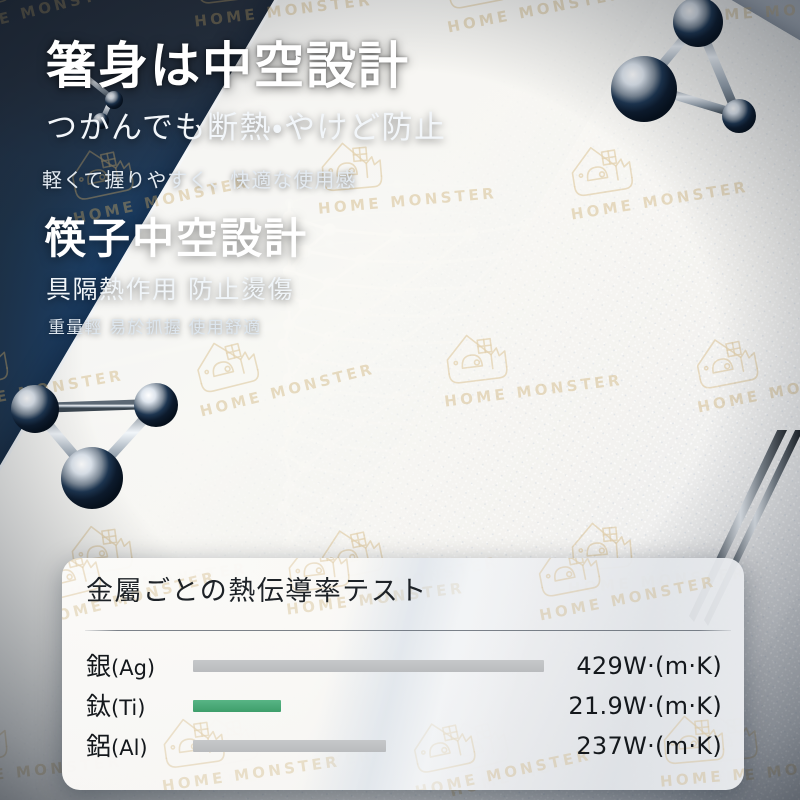 Image resolution: width=800 pixels, height=800 pixels. I want to click on subheadline-japanese: つかんでも断熱・やけど防止, so click(246, 128).